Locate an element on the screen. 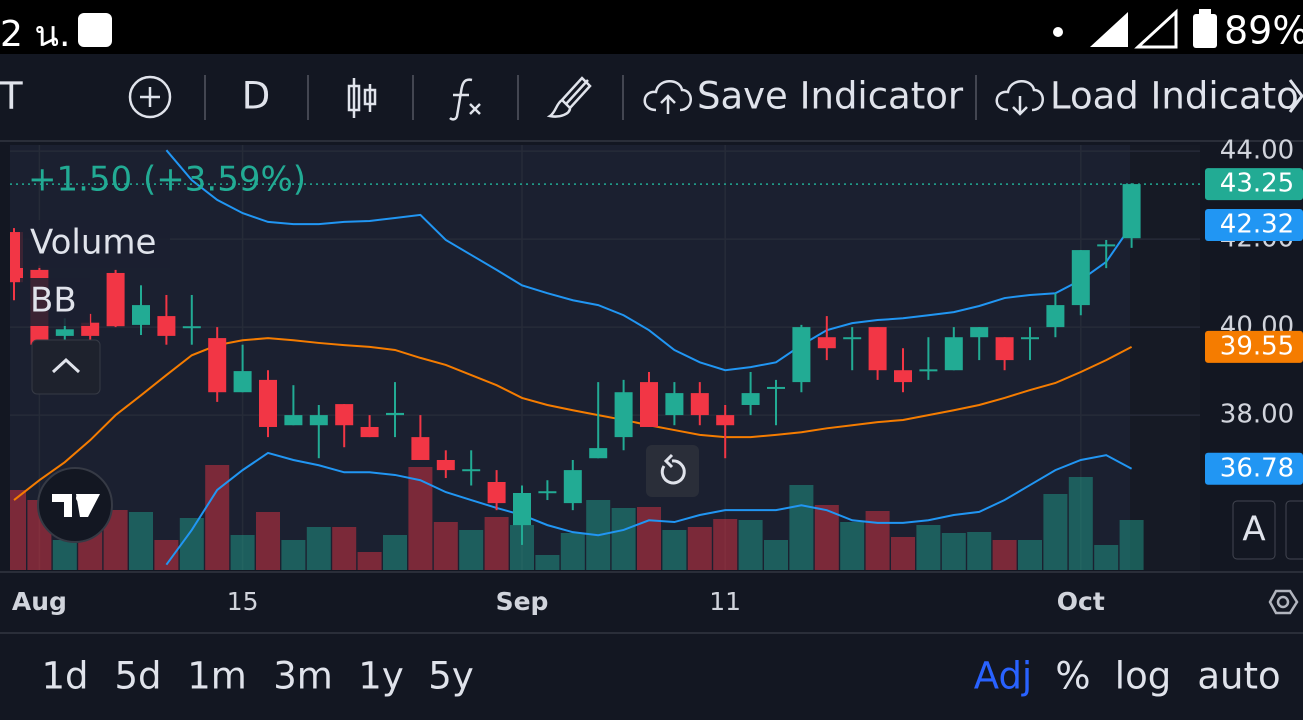 The width and height of the screenshot is (1303, 720). option-button: auto is located at coordinates (1238, 676).